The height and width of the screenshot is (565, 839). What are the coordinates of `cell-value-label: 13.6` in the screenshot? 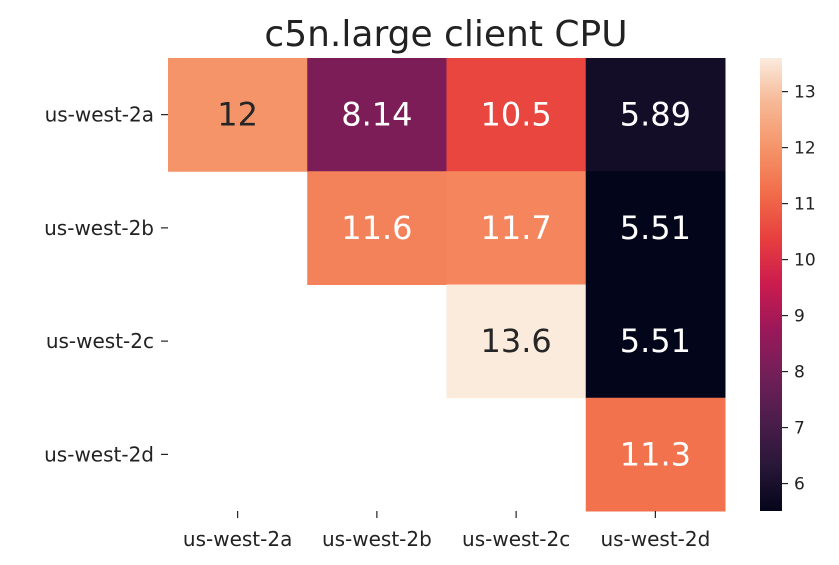 It's located at (516, 341).